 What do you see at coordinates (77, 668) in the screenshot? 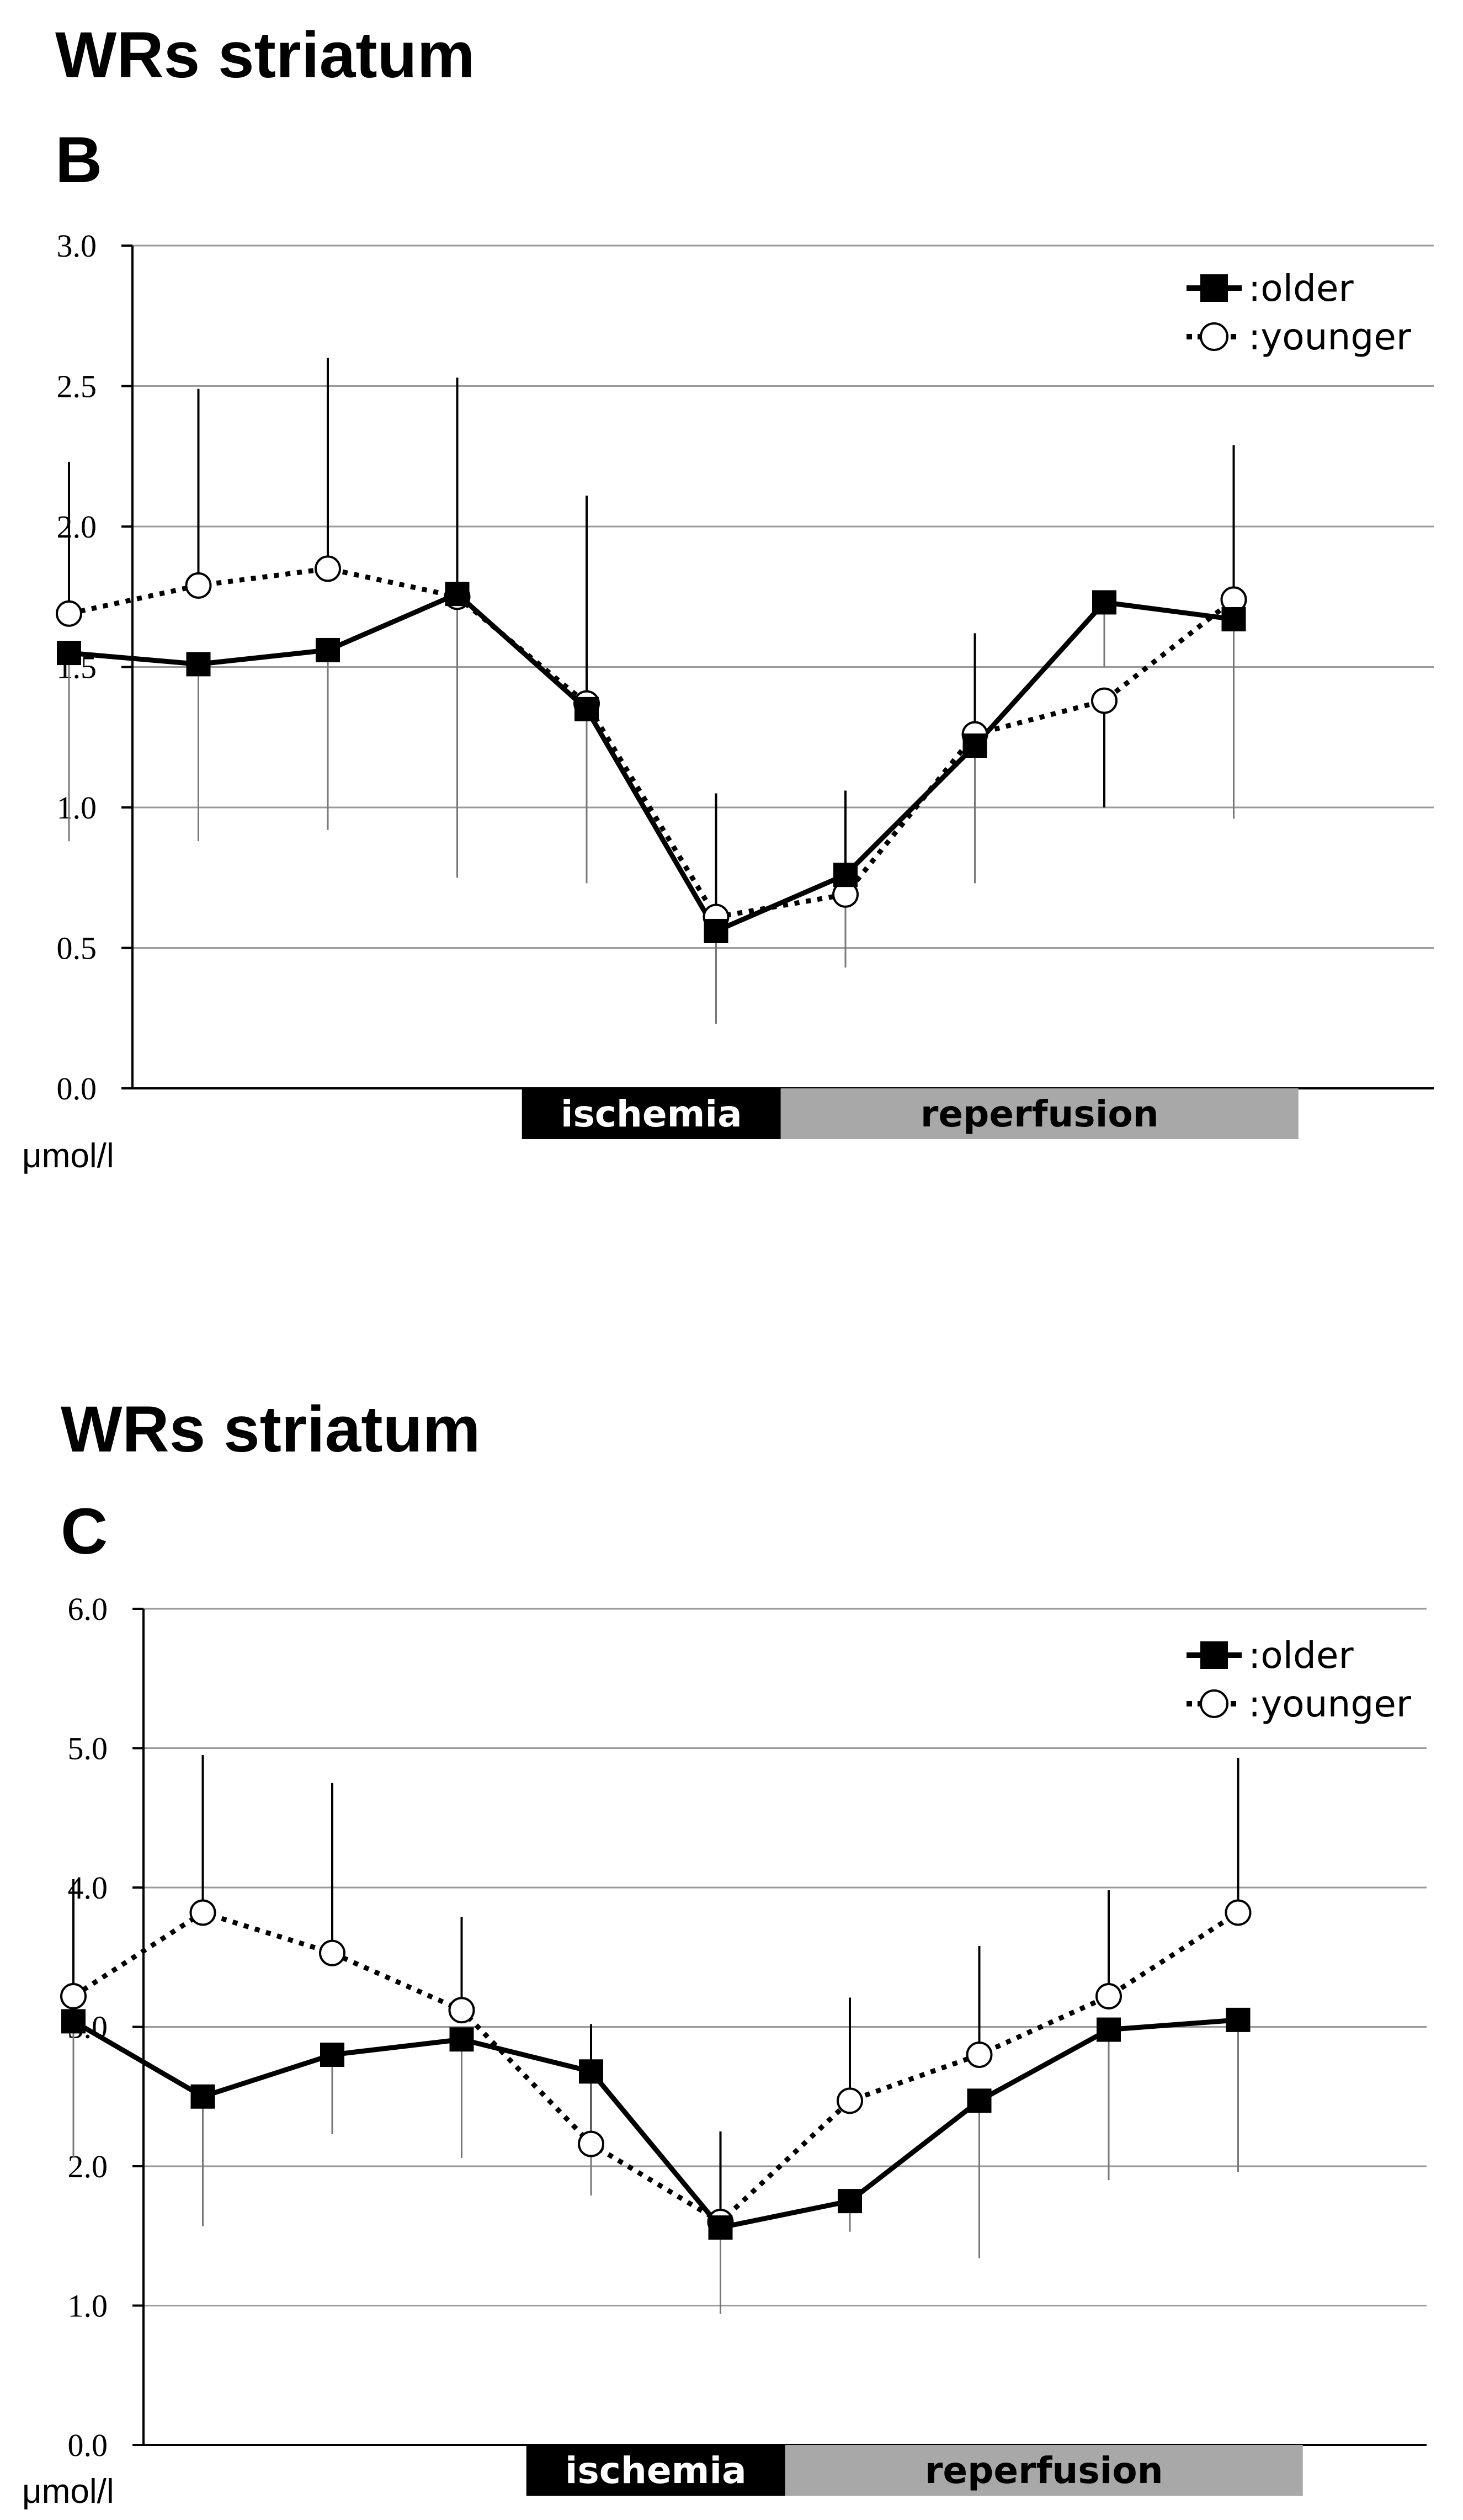
I see `y-tick-labels: 0.00.51.01.52.02.53.0` at bounding box center [77, 668].